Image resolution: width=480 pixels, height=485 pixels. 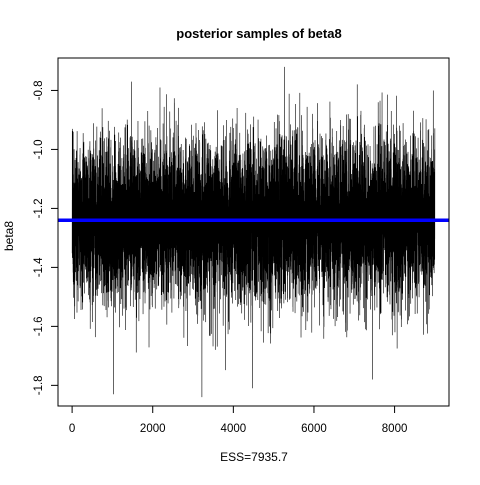 What do you see at coordinates (395, 429) in the screenshot?
I see `x-tick-label: 8000` at bounding box center [395, 429].